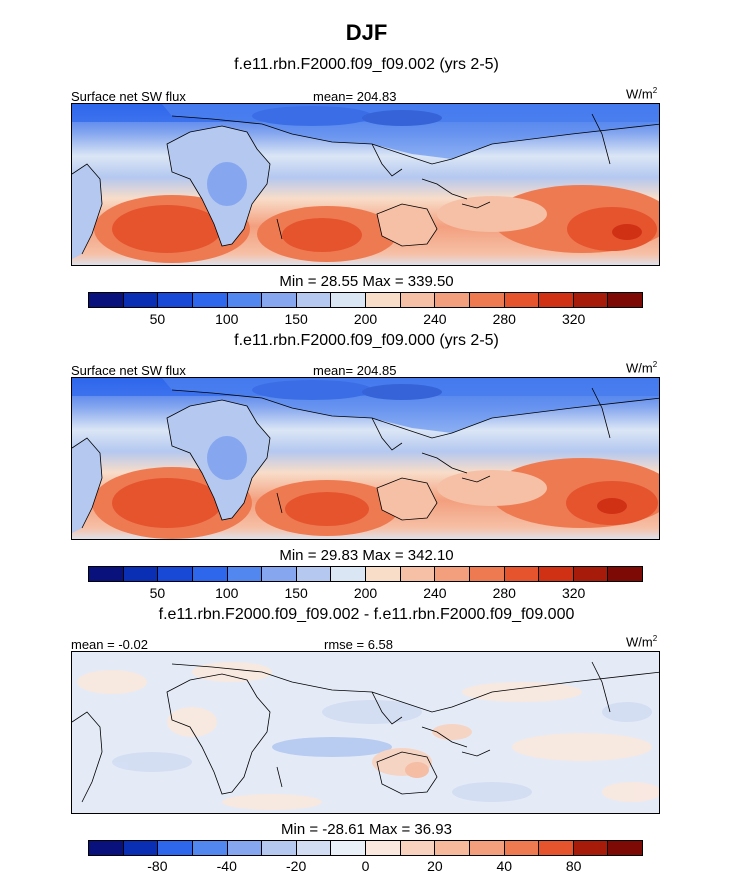 The height and width of the screenshot is (883, 733). I want to click on panel-3-rmse-label: rmse = 6.58, so click(359, 644).